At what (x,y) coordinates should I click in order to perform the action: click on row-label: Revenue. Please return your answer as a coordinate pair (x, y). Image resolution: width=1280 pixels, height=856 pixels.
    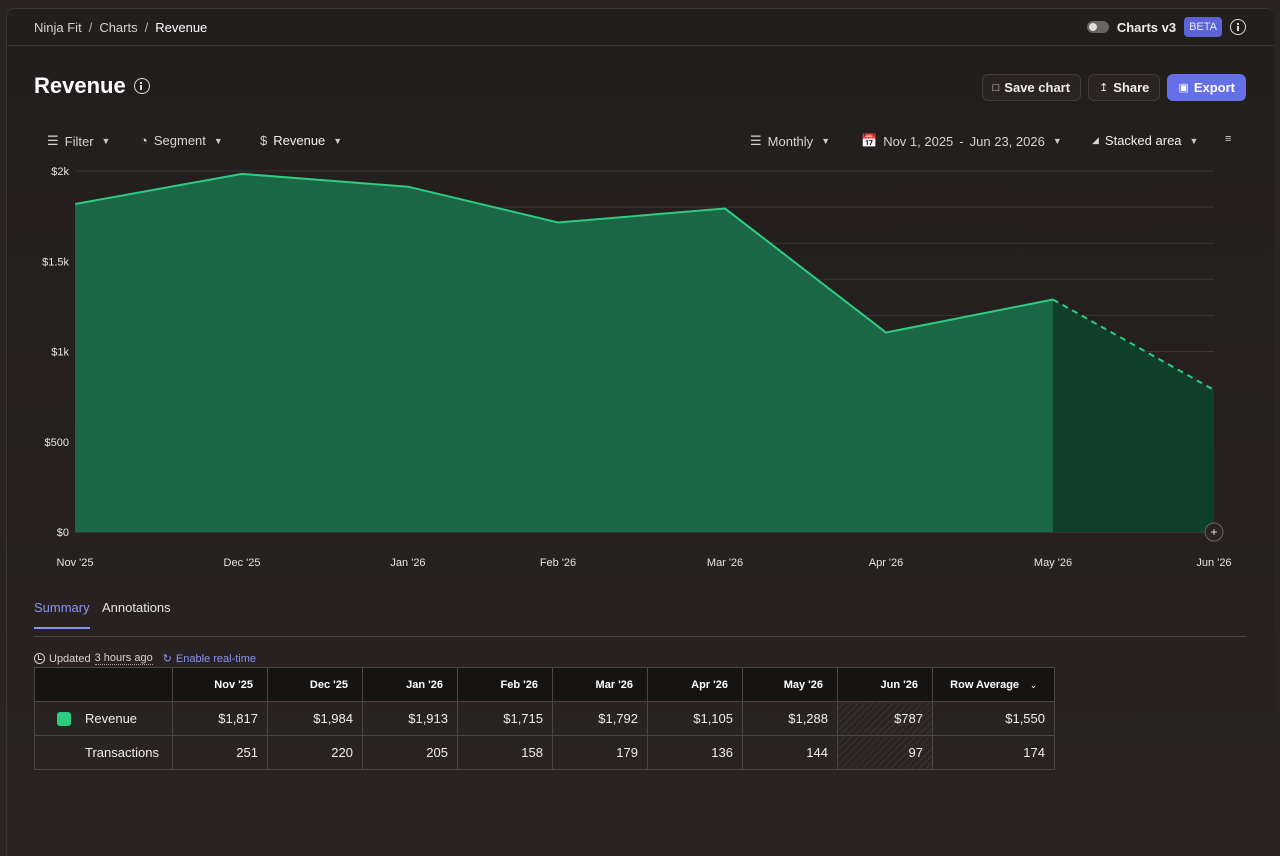
    Looking at the image, I should click on (103, 718).